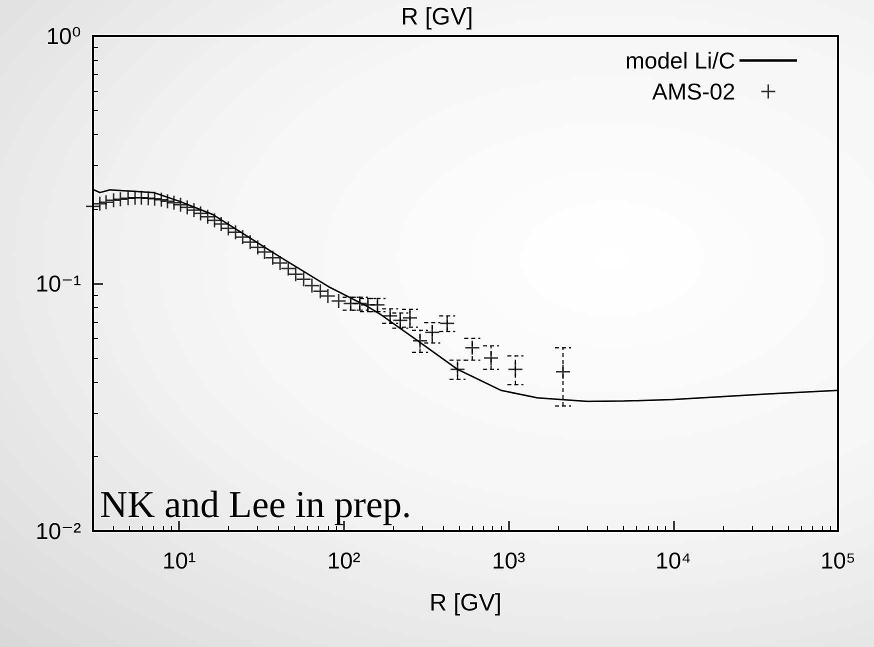  Describe the element at coordinates (680, 61) in the screenshot. I see `legend-label: model Li/C` at that location.